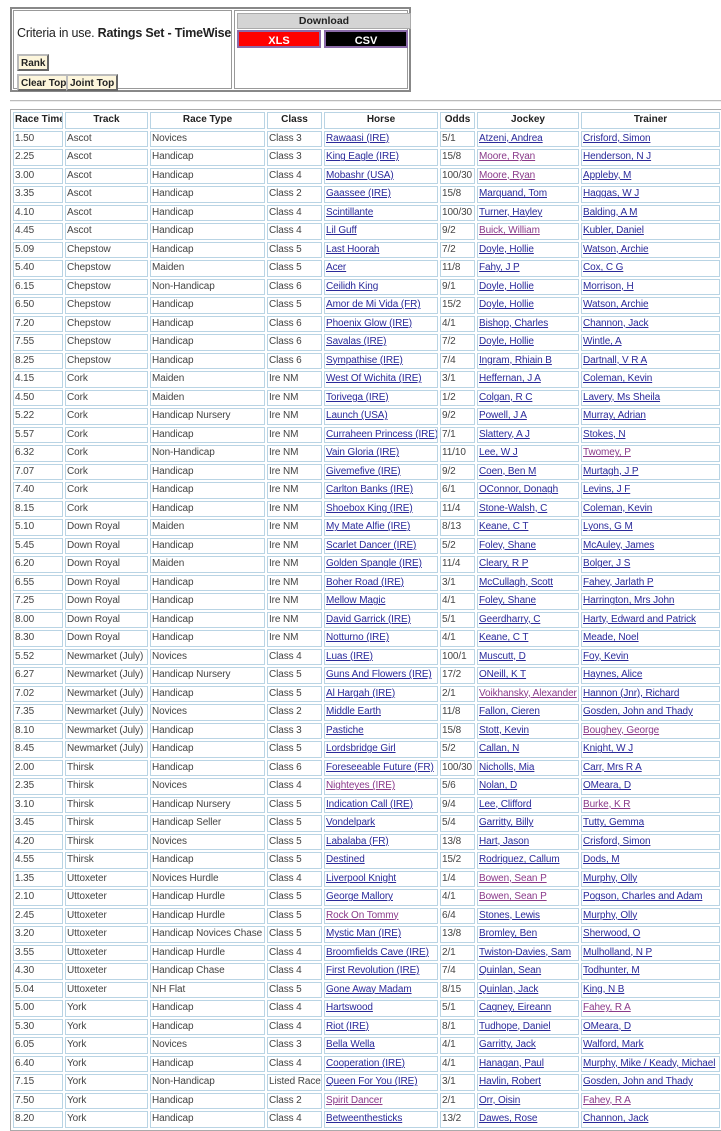 The height and width of the screenshot is (1131, 721). Describe the element at coordinates (504, 434) in the screenshot. I see `jockey-link: Slattery, A J` at that location.